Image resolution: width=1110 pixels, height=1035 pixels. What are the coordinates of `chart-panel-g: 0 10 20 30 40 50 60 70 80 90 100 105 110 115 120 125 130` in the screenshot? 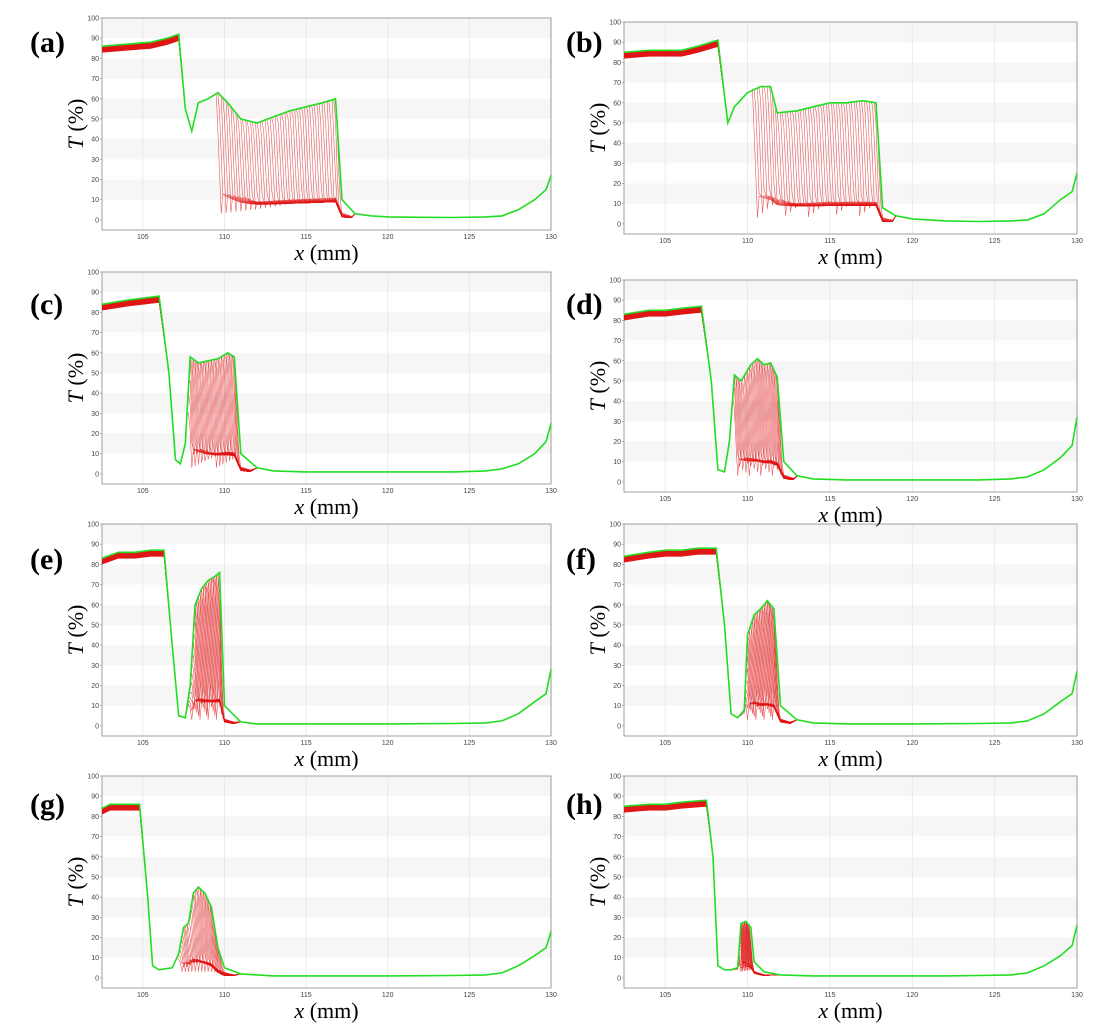 It's located at (322, 887).